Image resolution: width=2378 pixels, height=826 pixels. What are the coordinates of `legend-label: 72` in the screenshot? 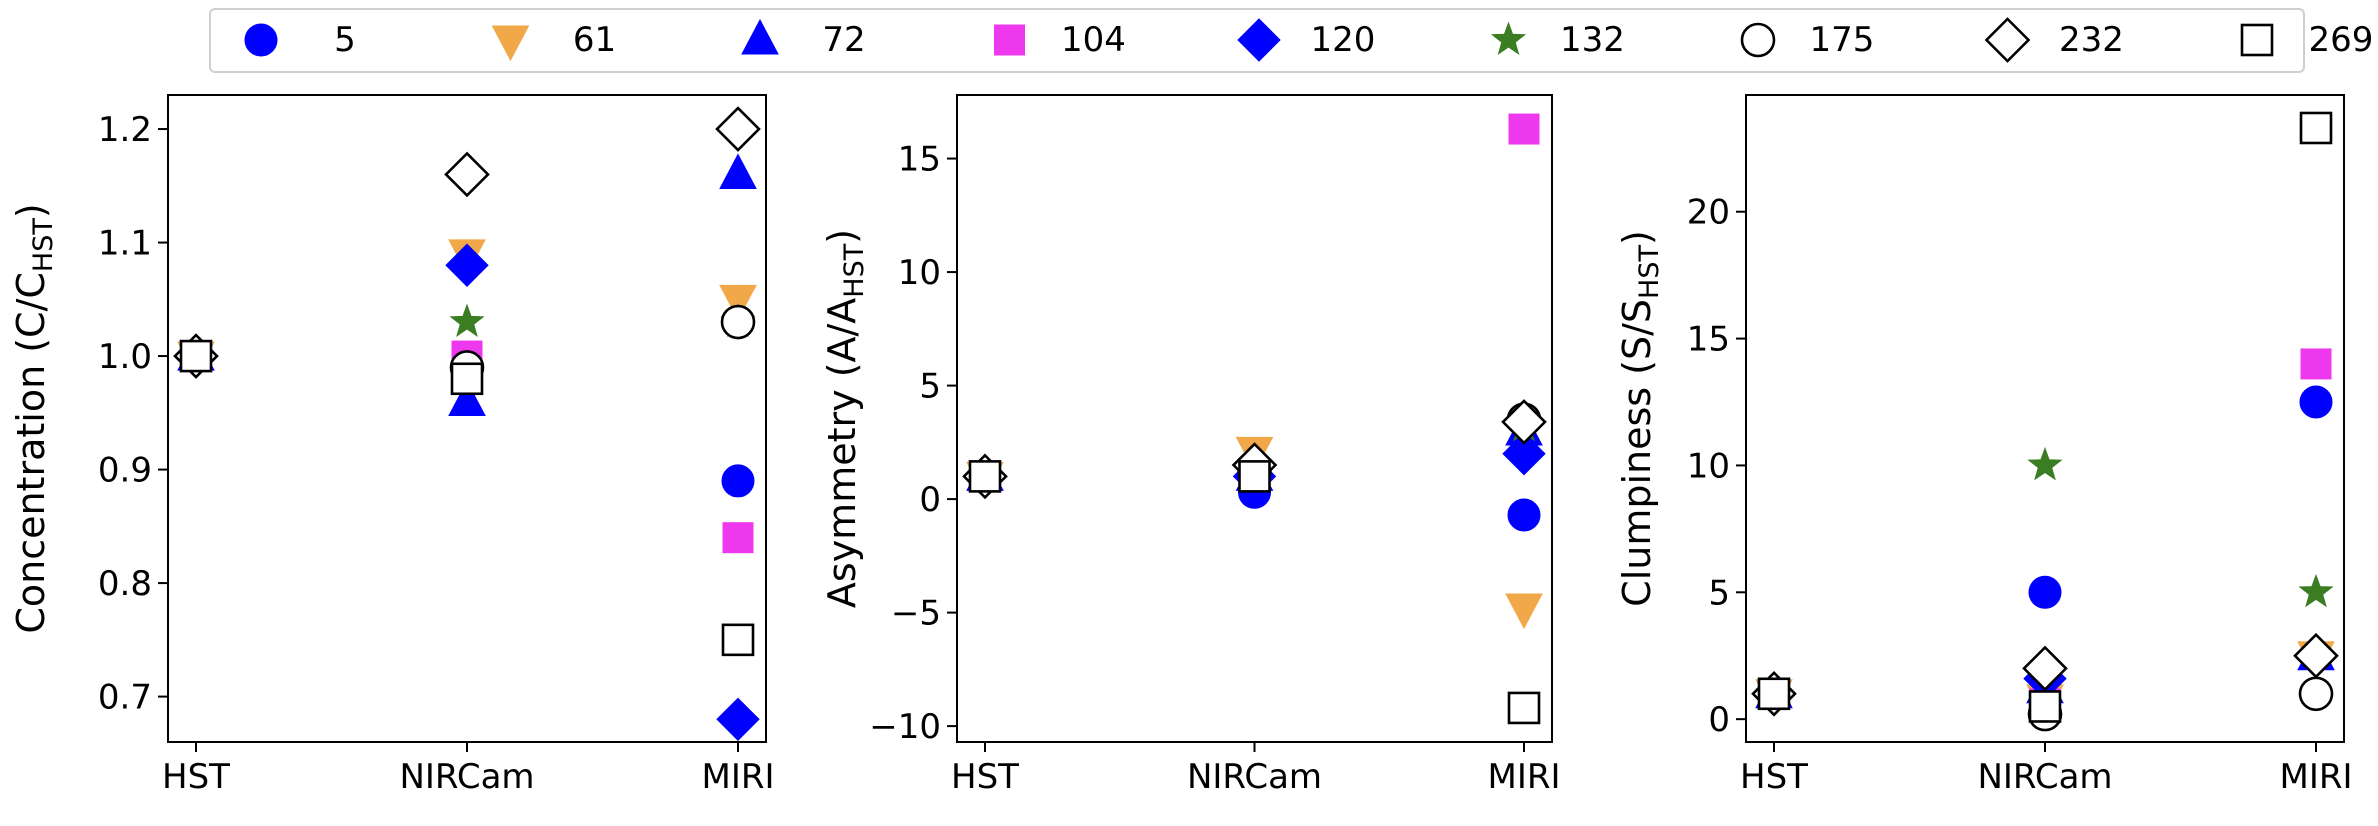 It's located at (843, 40).